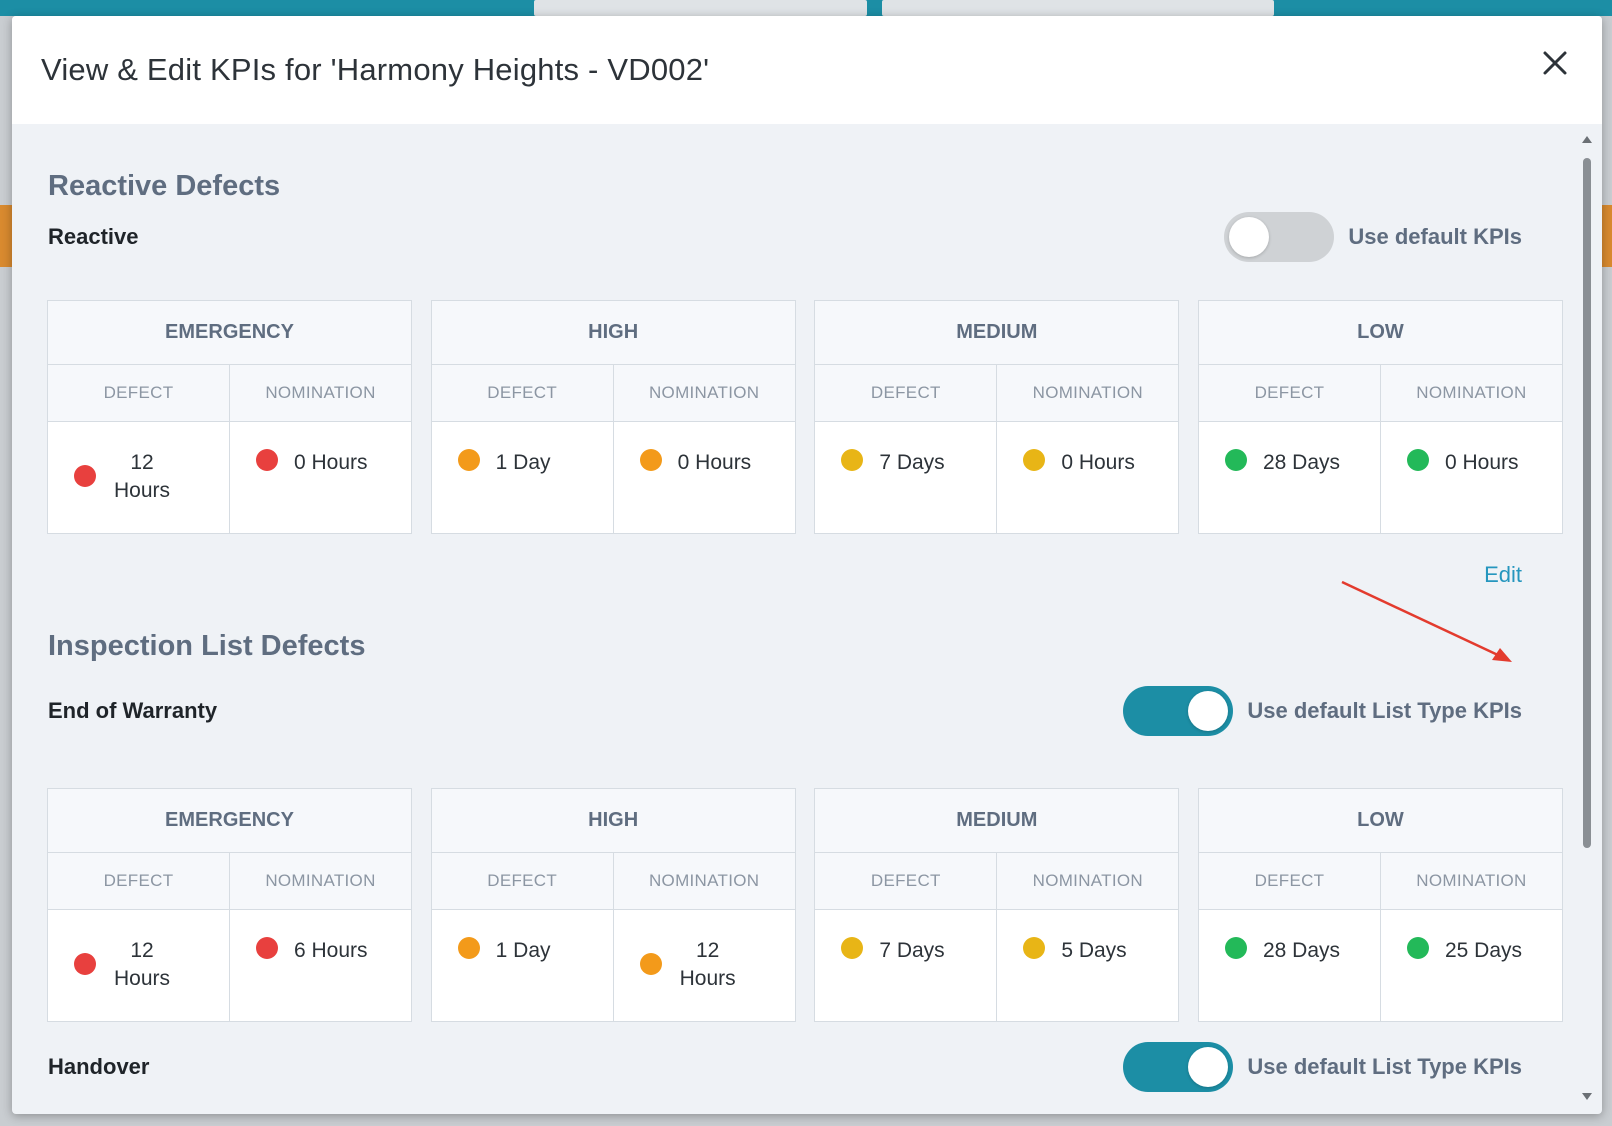 Image resolution: width=1612 pixels, height=1126 pixels. I want to click on scroll-up-icon, so click(1587, 139).